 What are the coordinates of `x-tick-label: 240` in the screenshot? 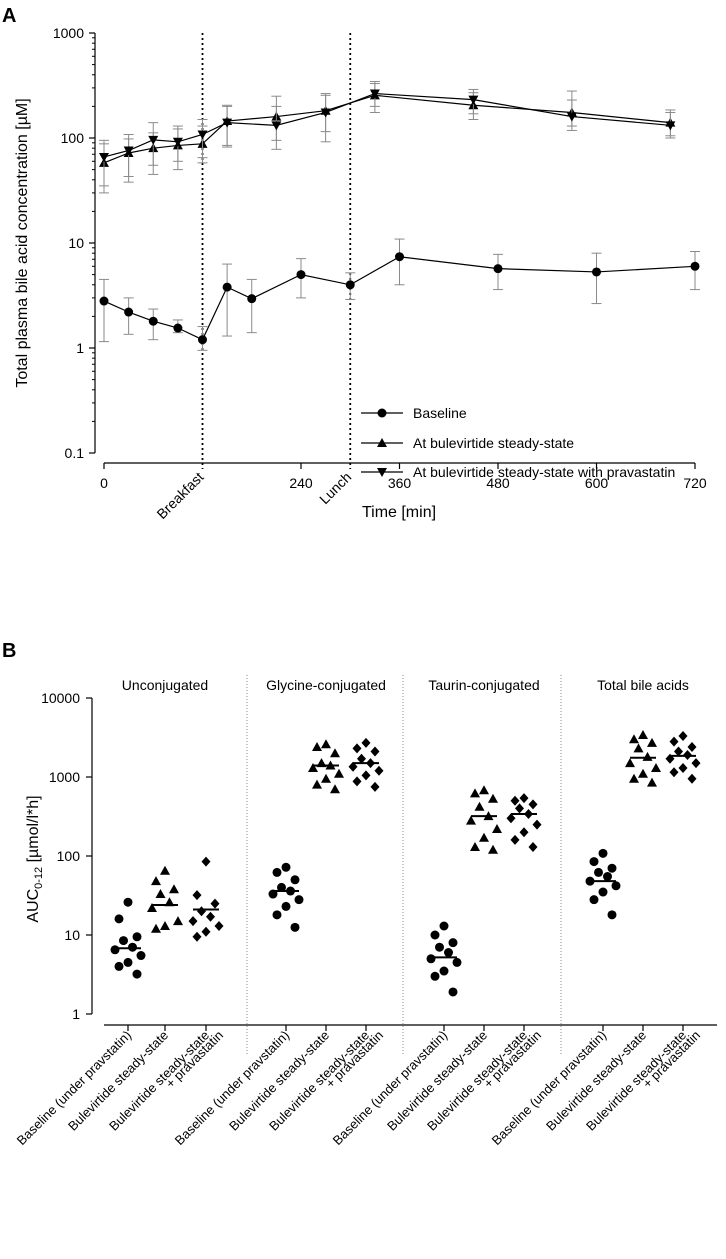 It's located at (301, 483).